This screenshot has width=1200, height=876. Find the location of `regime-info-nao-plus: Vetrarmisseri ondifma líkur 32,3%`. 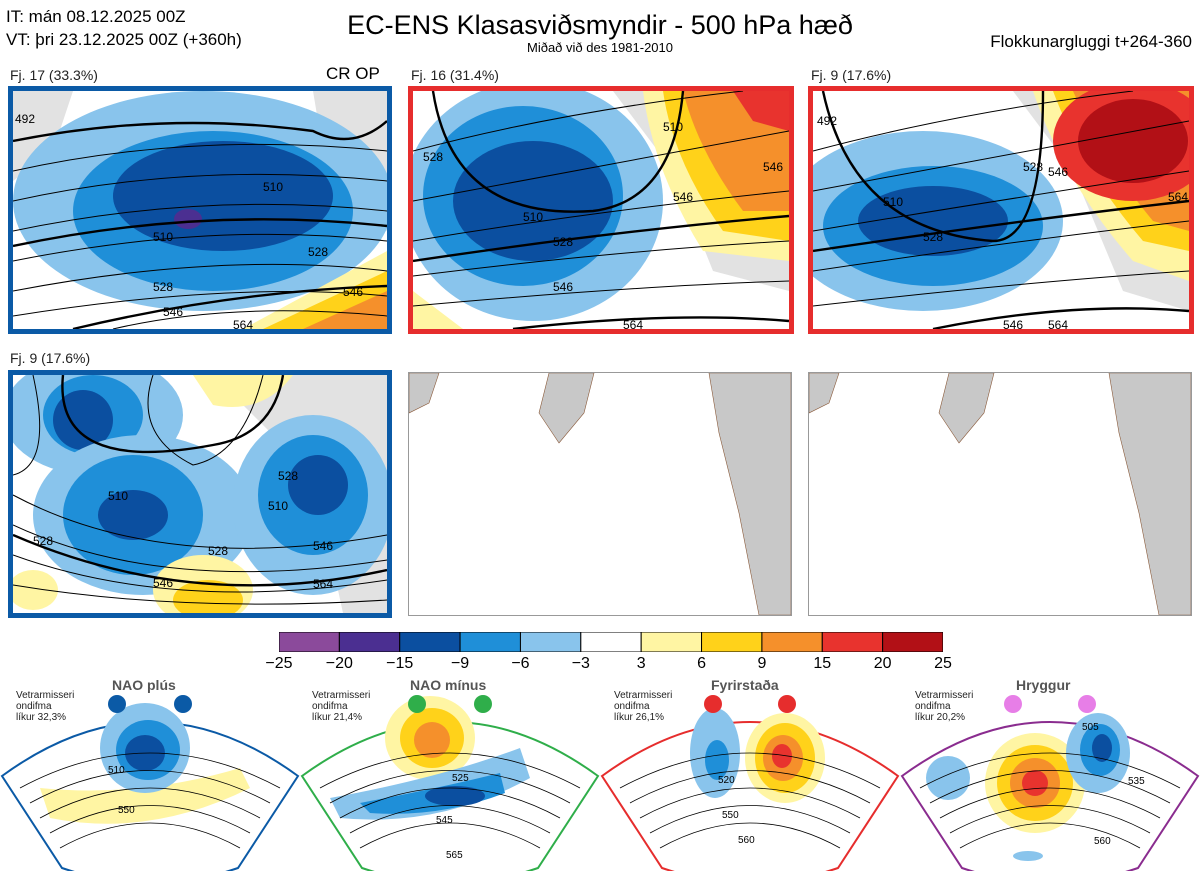

regime-info-nao-plus: Vetrarmisseri ondifma líkur 32,3% is located at coordinates (45, 706).